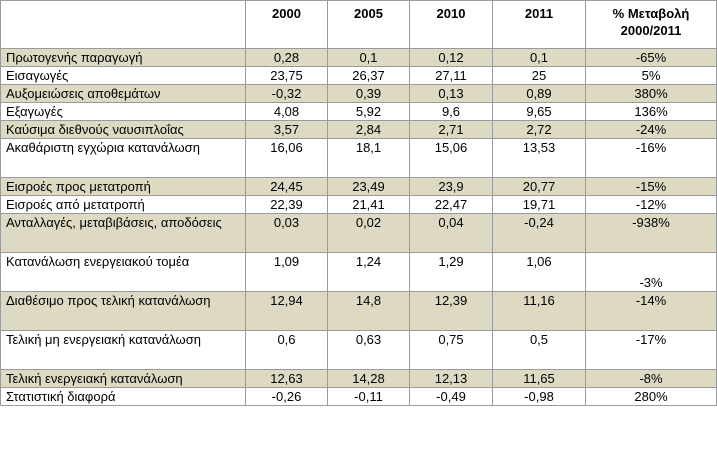 Image resolution: width=717 pixels, height=457 pixels. What do you see at coordinates (539, 350) in the screenshot?
I see `cell-2011: 0,5` at bounding box center [539, 350].